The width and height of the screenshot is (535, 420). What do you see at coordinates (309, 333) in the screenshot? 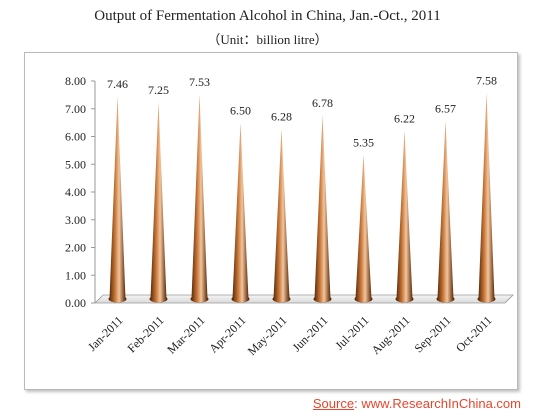
I see `x-tick-label: Jun-2011` at bounding box center [309, 333].